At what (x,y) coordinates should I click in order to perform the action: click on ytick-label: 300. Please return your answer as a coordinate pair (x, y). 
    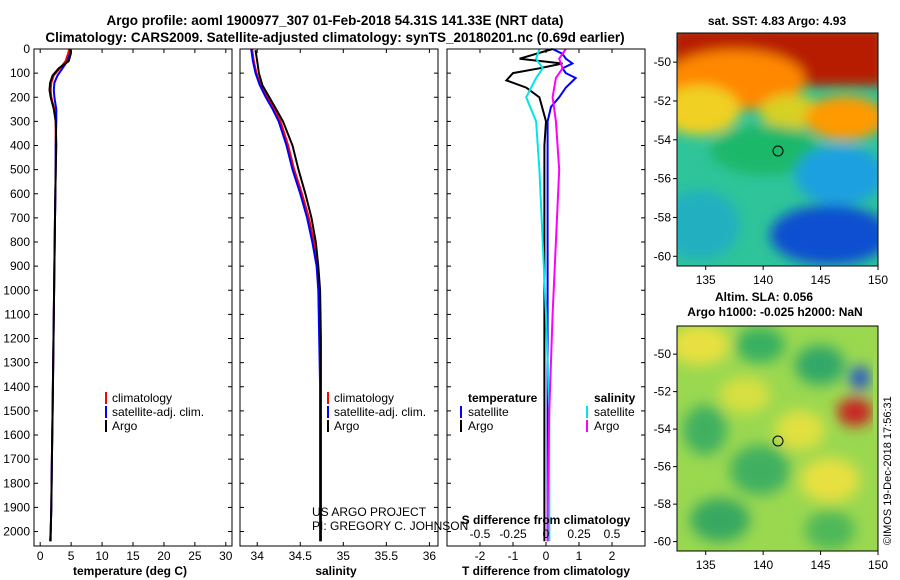
    Looking at the image, I should click on (20, 121).